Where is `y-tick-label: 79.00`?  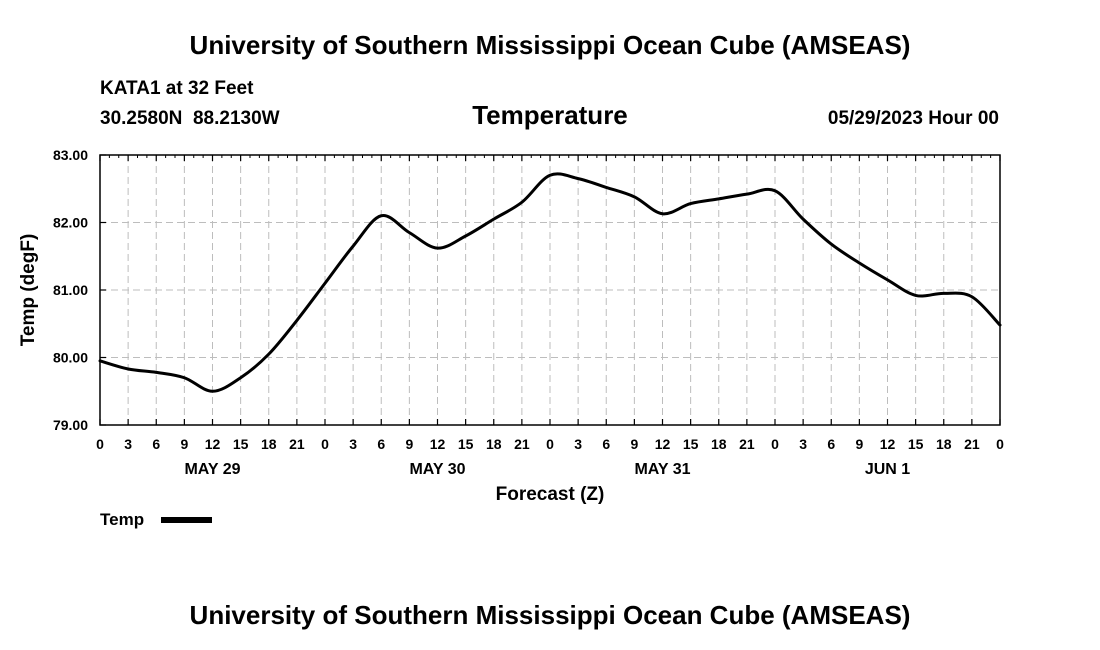 y-tick-label: 79.00 is located at coordinates (70, 425).